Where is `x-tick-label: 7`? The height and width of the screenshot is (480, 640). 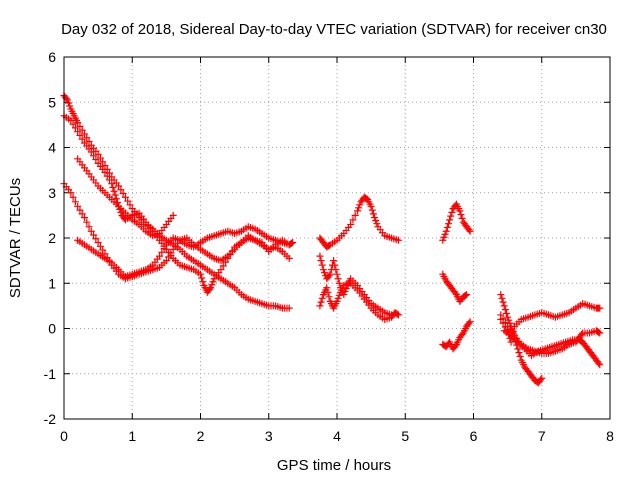 x-tick-label: 7 is located at coordinates (542, 436).